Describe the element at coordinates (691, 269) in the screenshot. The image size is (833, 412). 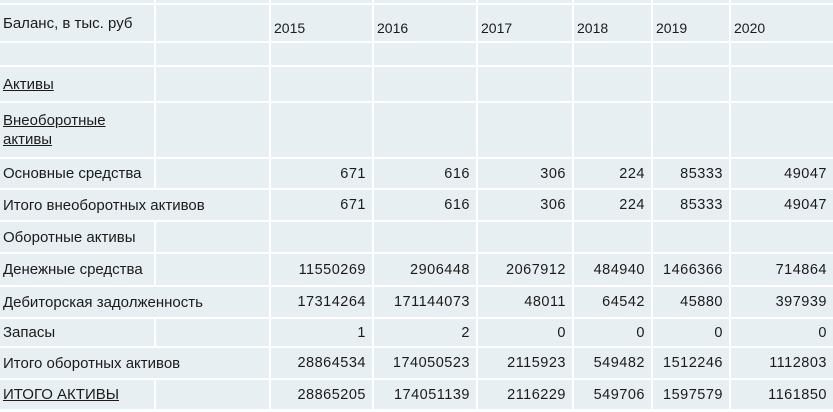
I see `value-2019: 1466366` at that location.